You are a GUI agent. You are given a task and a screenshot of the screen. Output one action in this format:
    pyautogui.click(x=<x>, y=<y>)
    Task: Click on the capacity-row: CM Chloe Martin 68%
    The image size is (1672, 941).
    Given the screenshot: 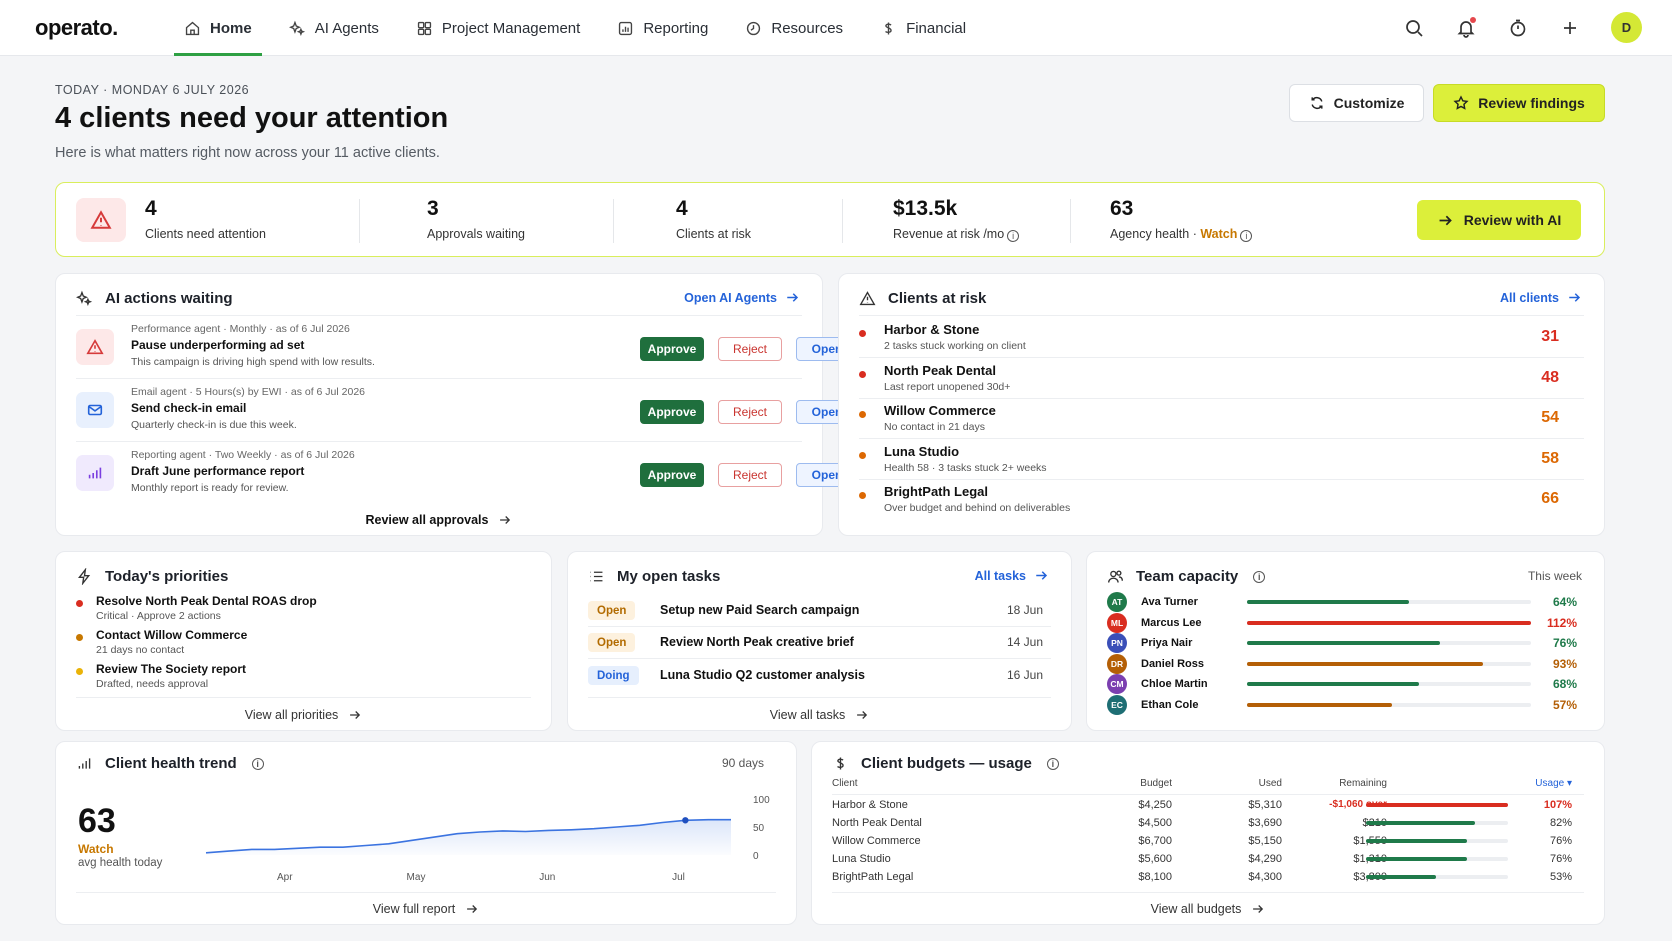 What is the action you would take?
    pyautogui.click(x=1342, y=684)
    